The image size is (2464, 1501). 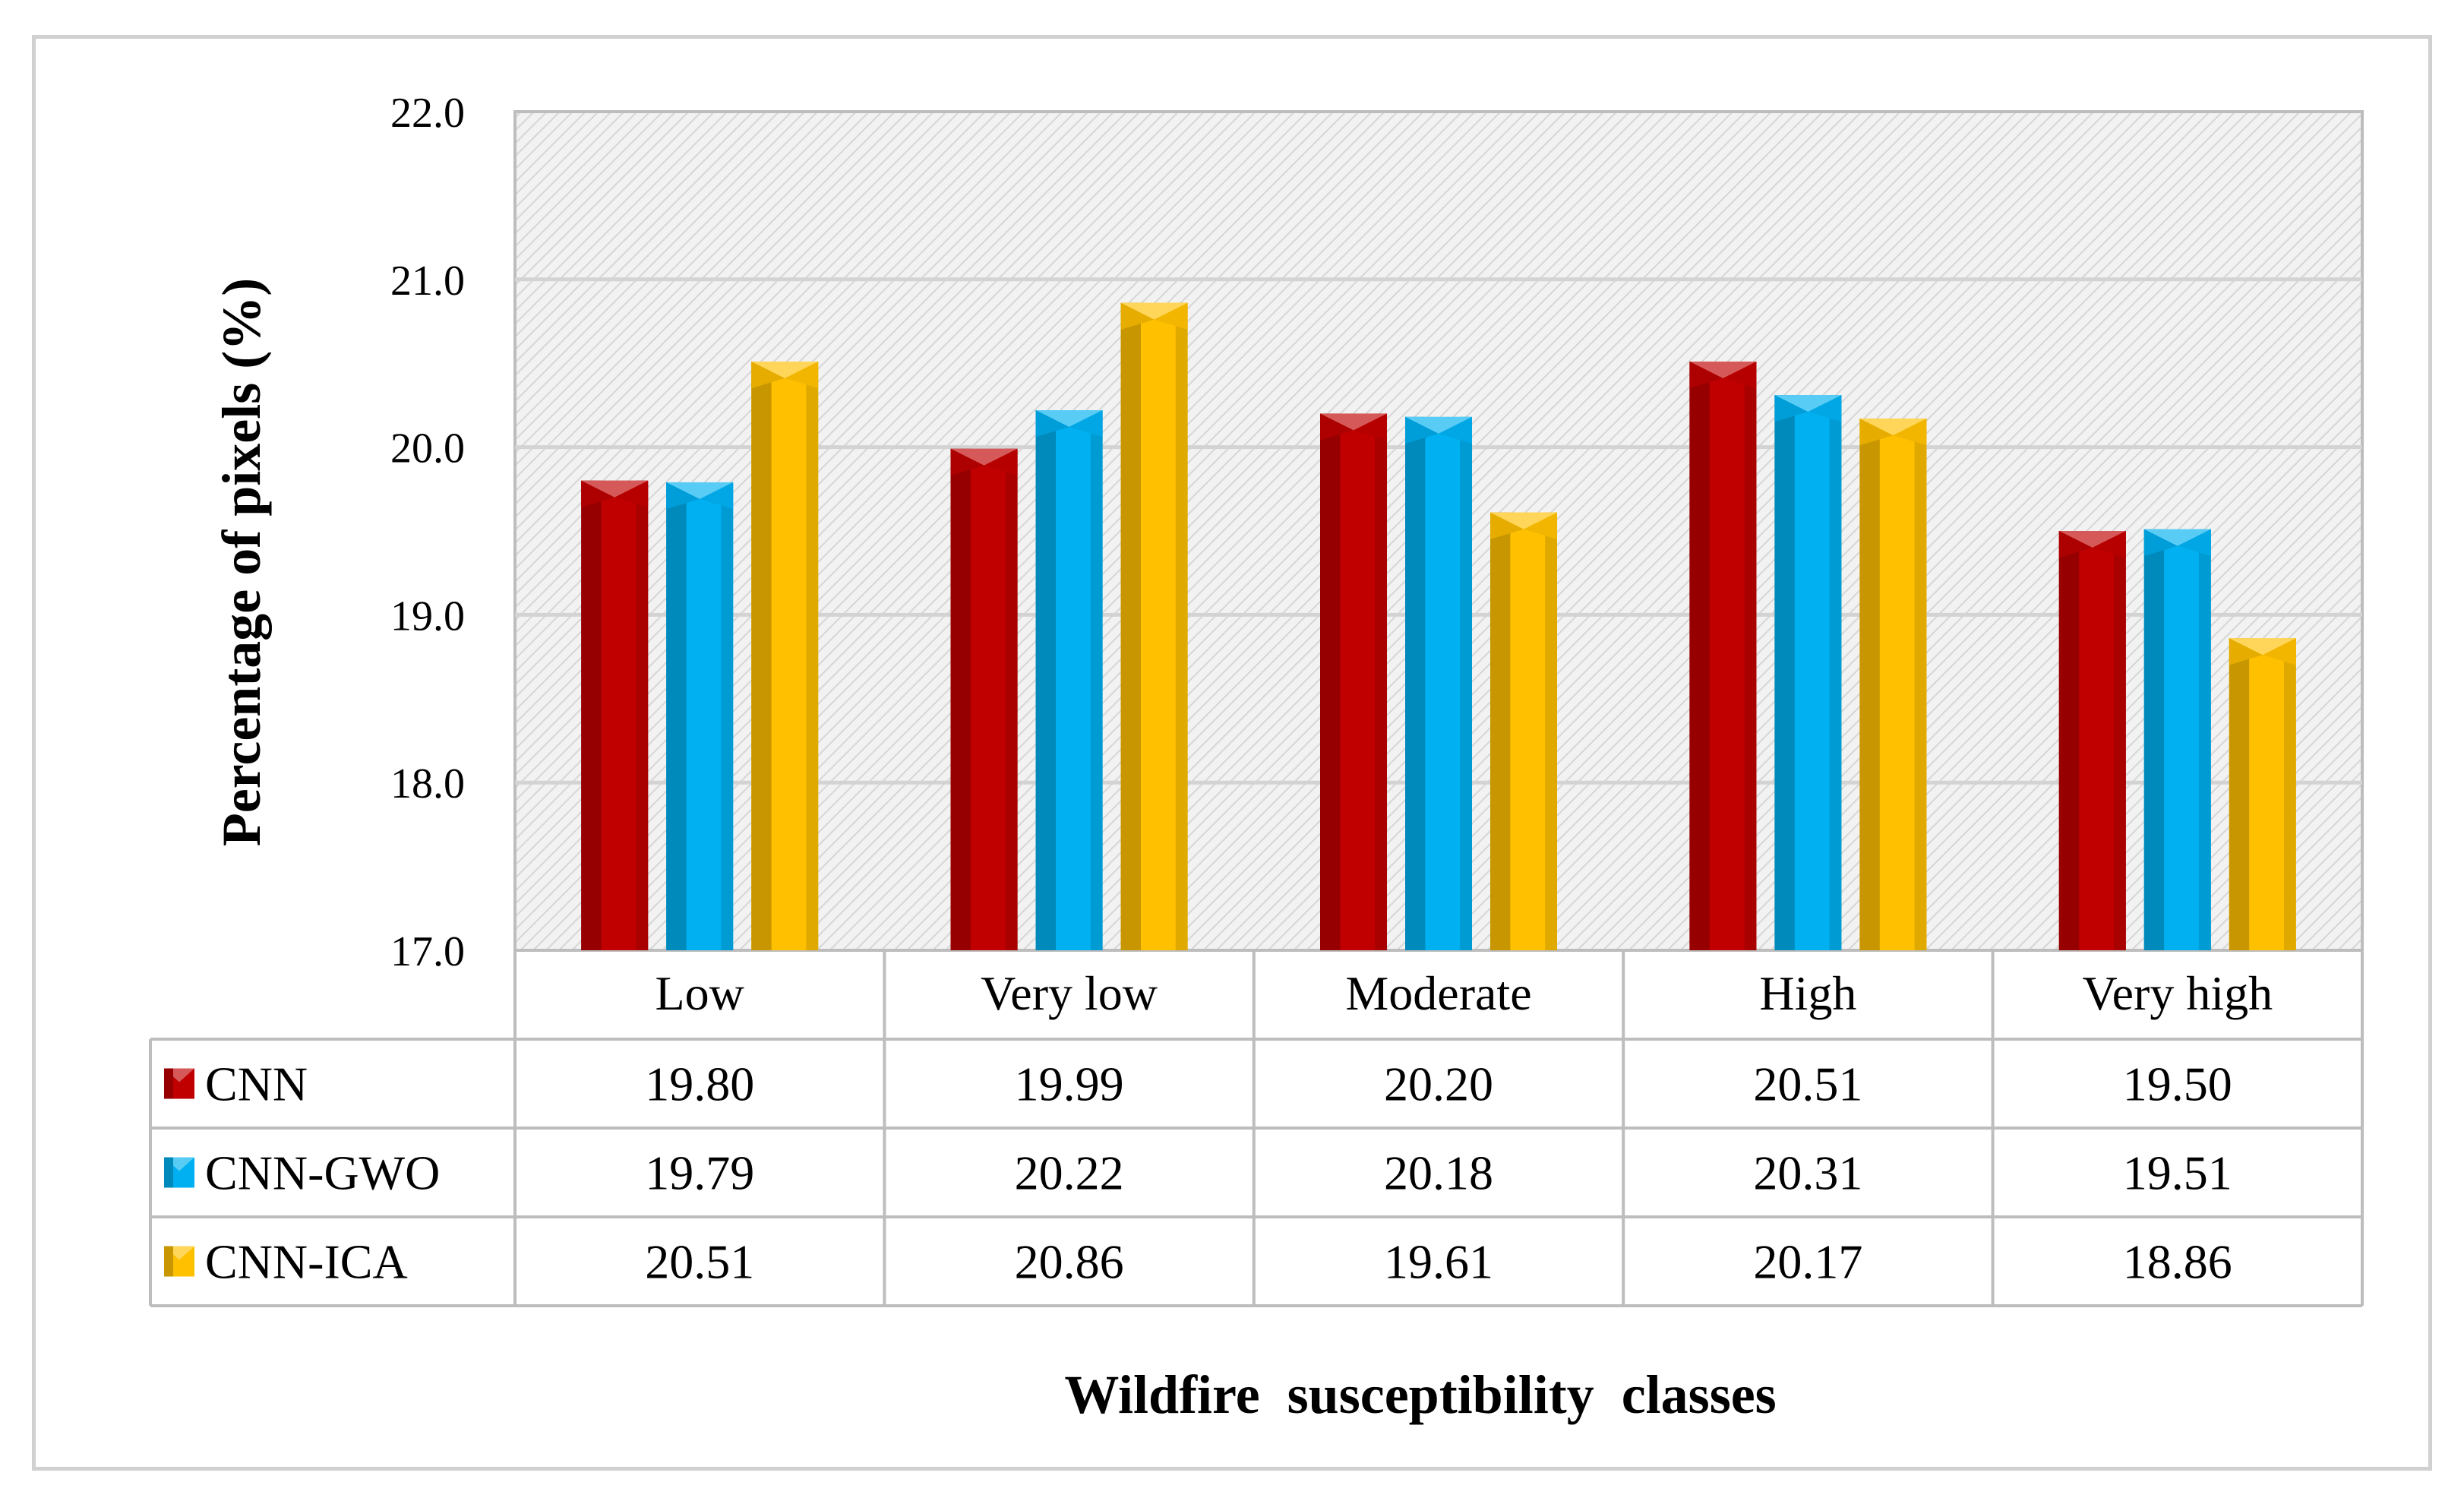 What do you see at coordinates (179, 1083) in the screenshot?
I see `legend-key-cnn` at bounding box center [179, 1083].